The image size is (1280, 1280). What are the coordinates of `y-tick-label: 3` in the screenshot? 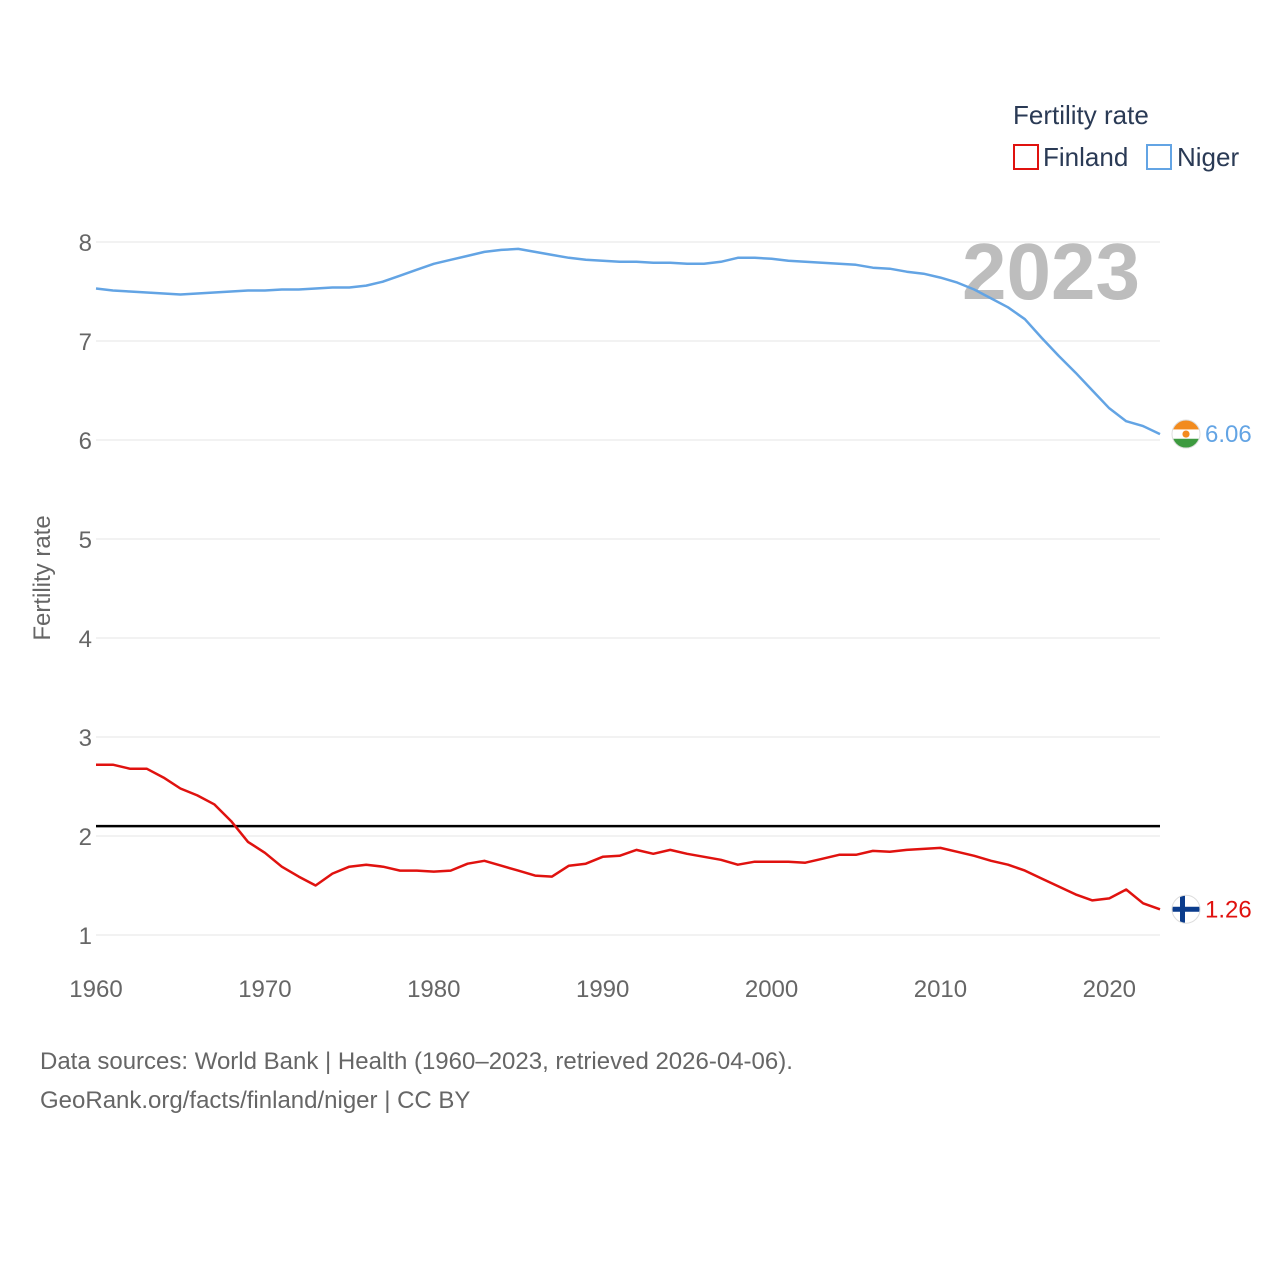 It's located at (85, 738).